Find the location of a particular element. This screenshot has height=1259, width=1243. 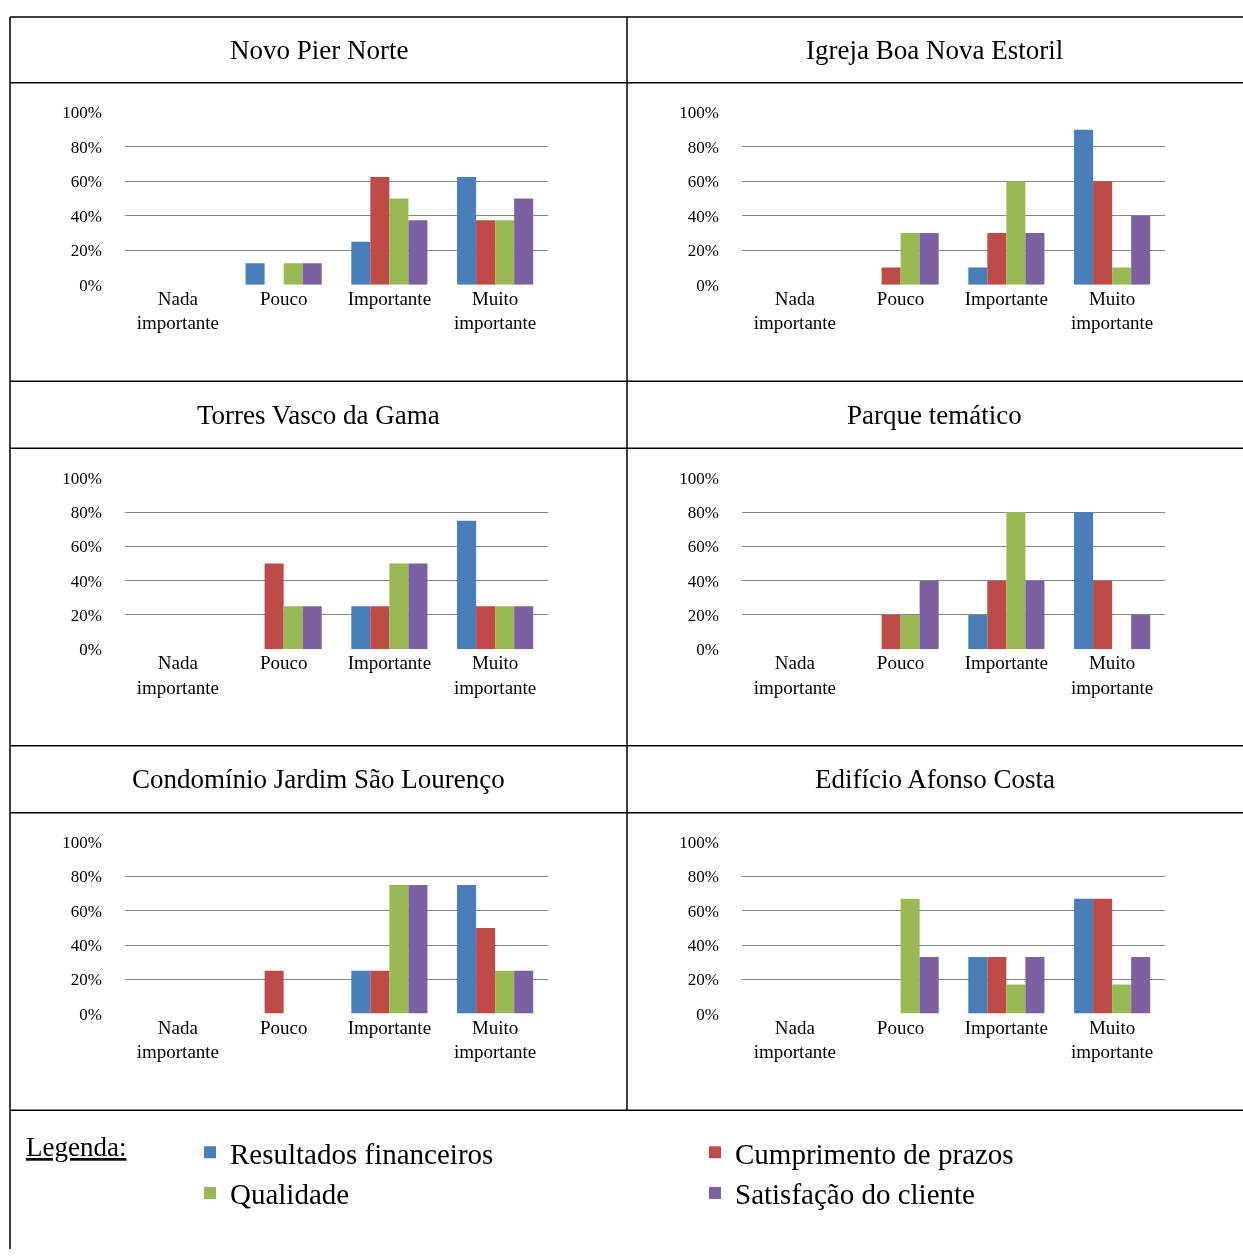

legend-title: Legenda: is located at coordinates (76, 1147).